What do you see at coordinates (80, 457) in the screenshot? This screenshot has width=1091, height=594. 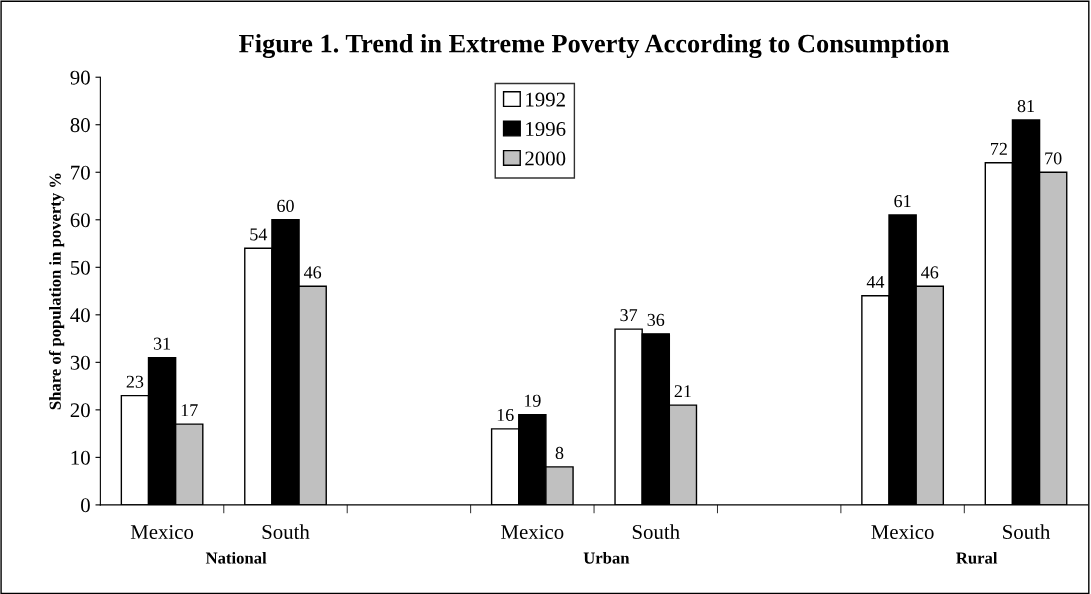 I see `y-tick-label: 10` at bounding box center [80, 457].